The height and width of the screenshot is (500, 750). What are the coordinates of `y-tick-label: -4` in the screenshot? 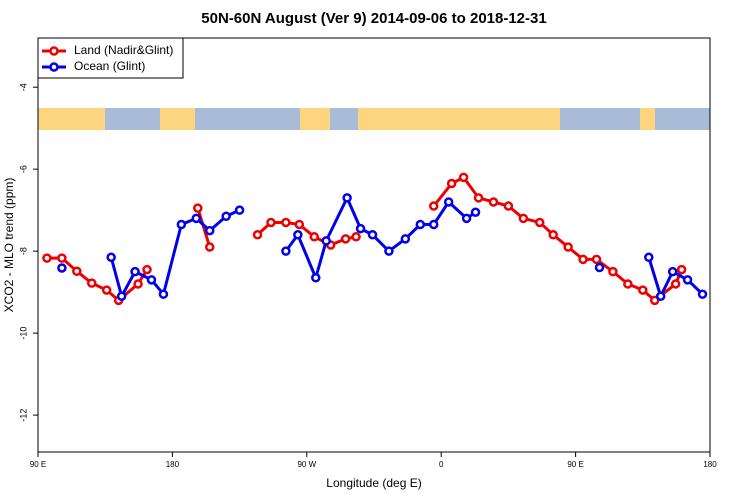 It's located at (23, 87).